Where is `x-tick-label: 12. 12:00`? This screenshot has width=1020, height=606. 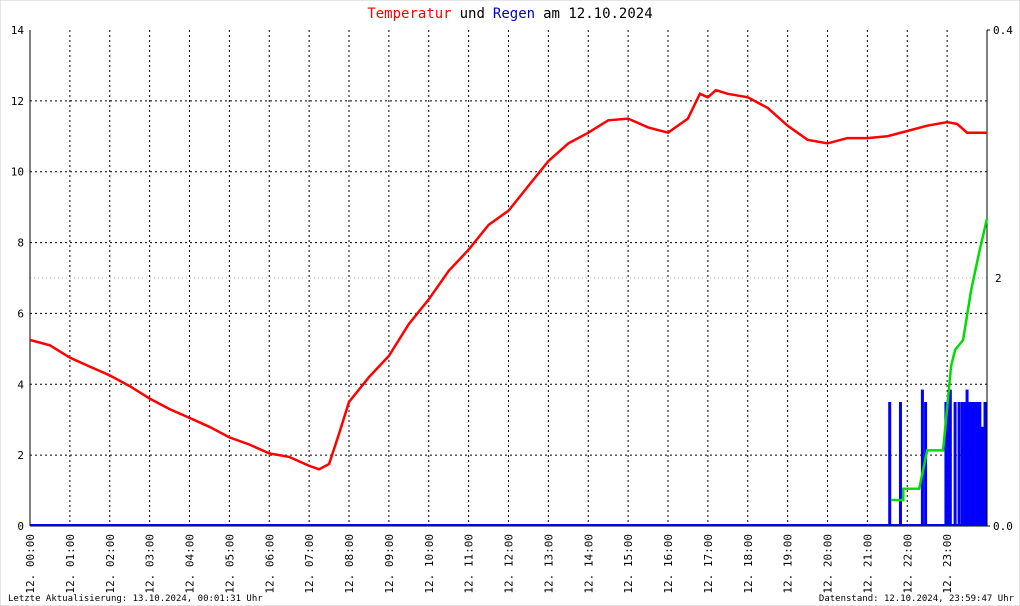 x-tick-label: 12. 12:00 is located at coordinates (509, 564).